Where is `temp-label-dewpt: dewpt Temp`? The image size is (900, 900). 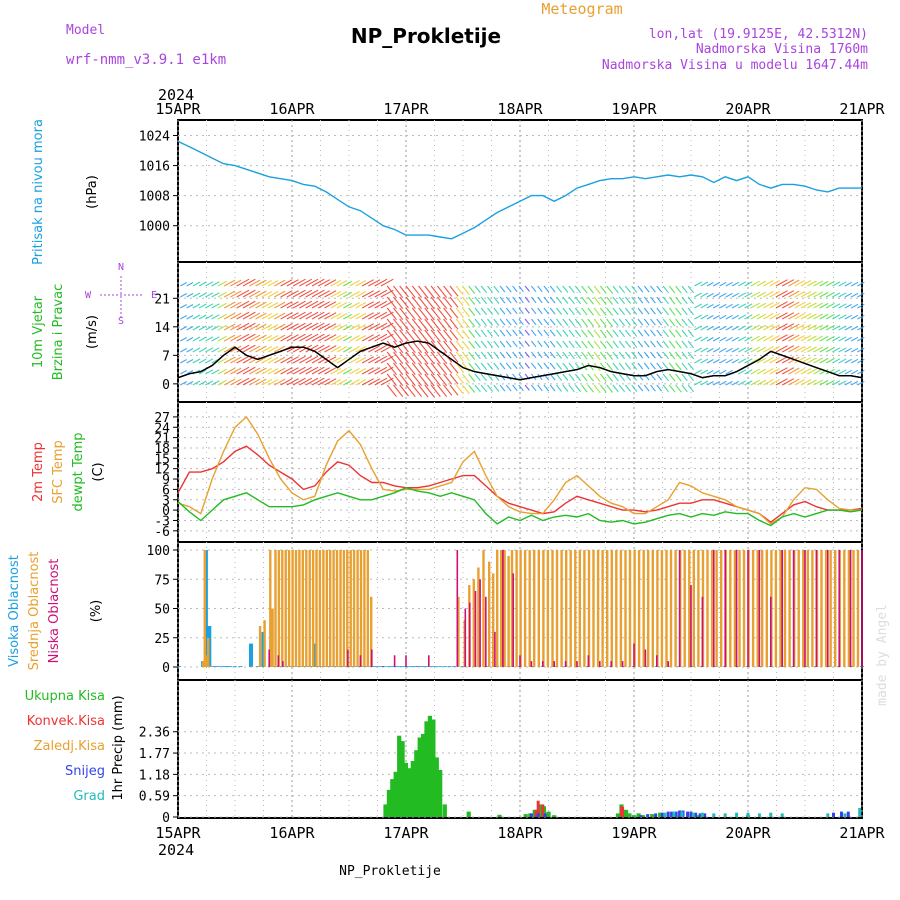
temp-label-dewpt: dewpt Temp is located at coordinates (78, 471).